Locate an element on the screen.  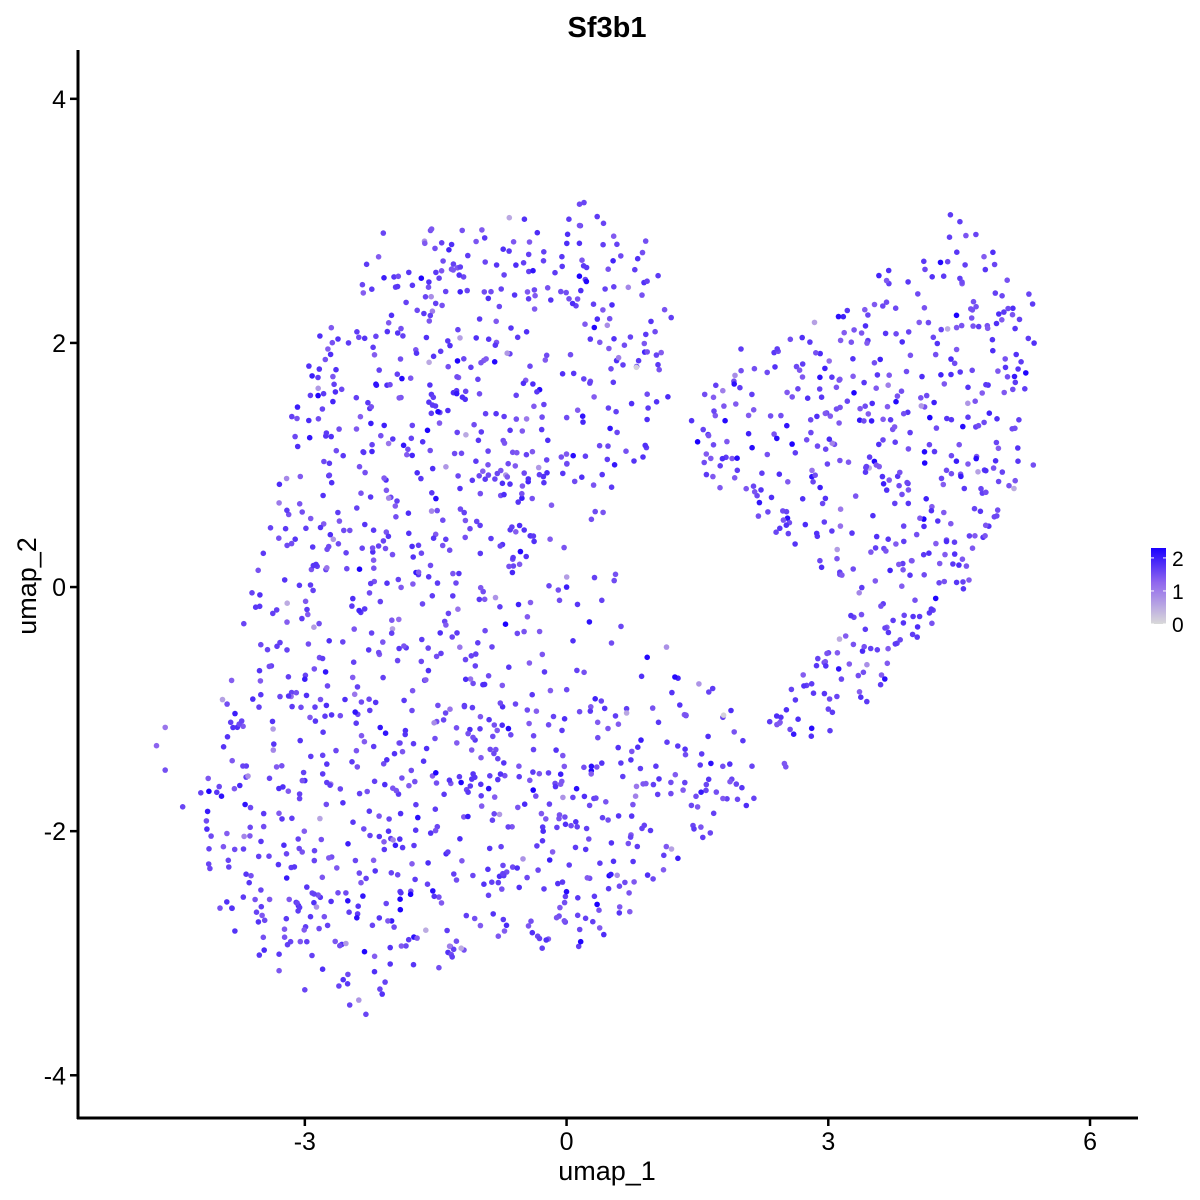
legend-tick-label: 1 is located at coordinates (1178, 592).